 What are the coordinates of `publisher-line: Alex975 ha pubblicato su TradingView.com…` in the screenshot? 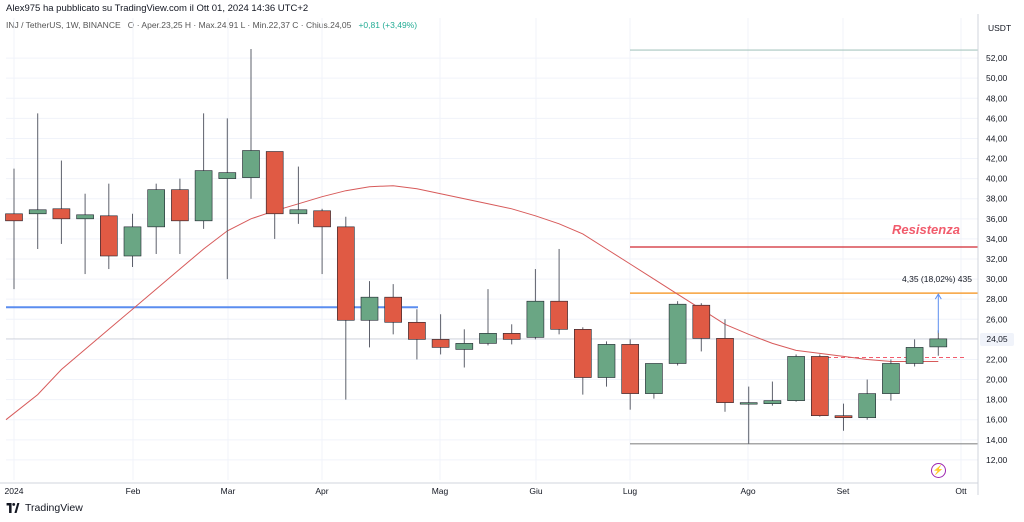 It's located at (157, 8).